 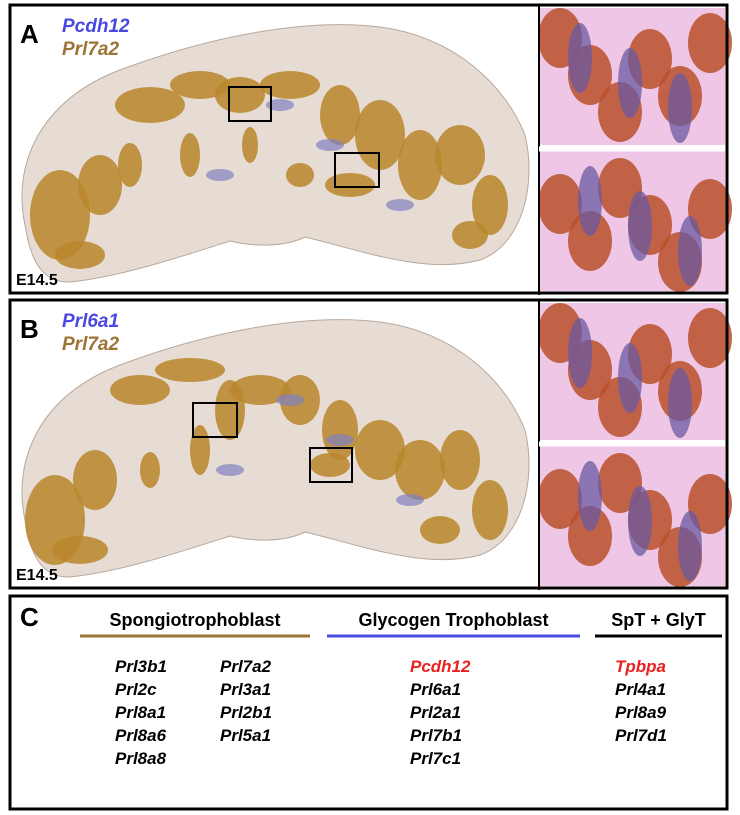 What do you see at coordinates (245, 689) in the screenshot?
I see `gene-name: Prl3a1` at bounding box center [245, 689].